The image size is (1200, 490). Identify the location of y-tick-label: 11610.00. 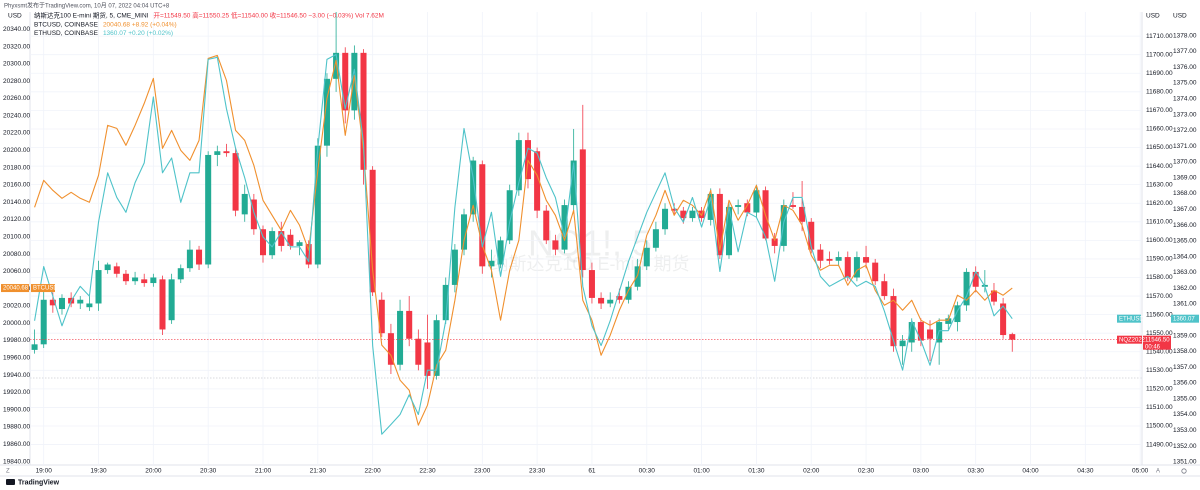
(1159, 222).